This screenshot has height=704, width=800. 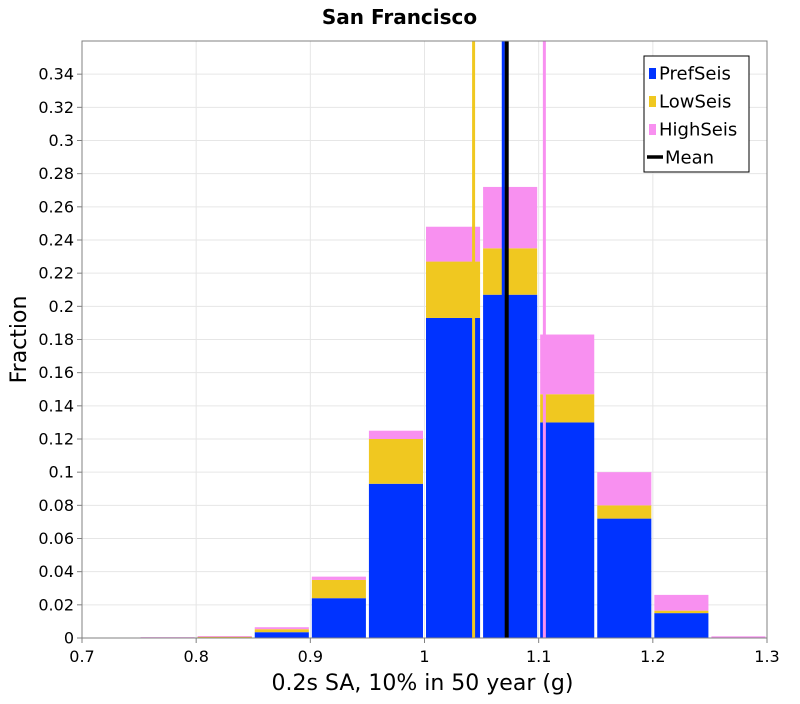 What do you see at coordinates (652, 656) in the screenshot?
I see `x-tick-label: 1.2` at bounding box center [652, 656].